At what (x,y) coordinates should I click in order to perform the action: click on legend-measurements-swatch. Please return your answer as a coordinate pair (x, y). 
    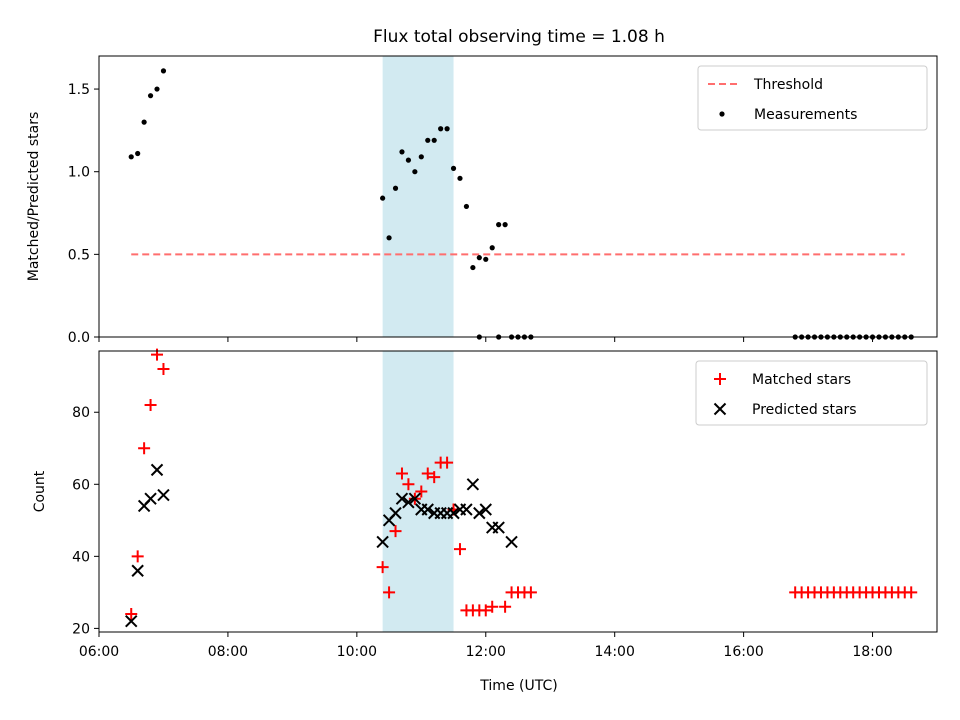
    Looking at the image, I should click on (722, 114).